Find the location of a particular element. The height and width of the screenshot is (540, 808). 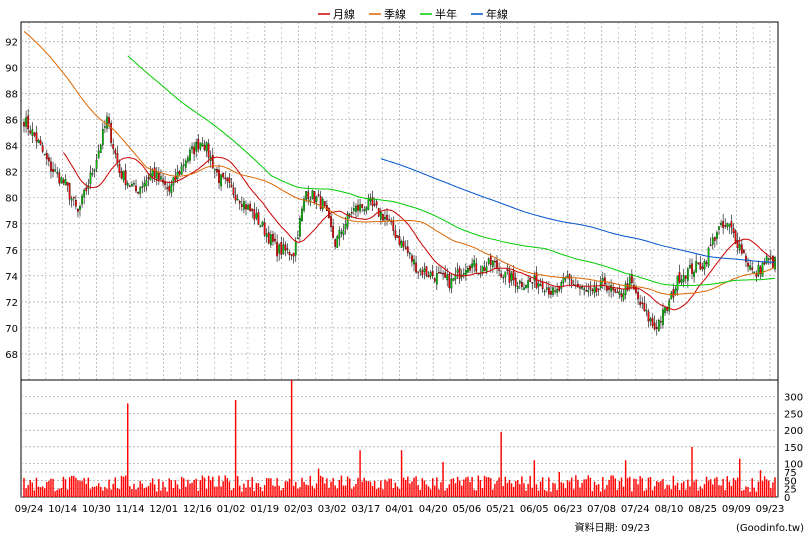

x-tick-label: 05/21 is located at coordinates (500, 509).